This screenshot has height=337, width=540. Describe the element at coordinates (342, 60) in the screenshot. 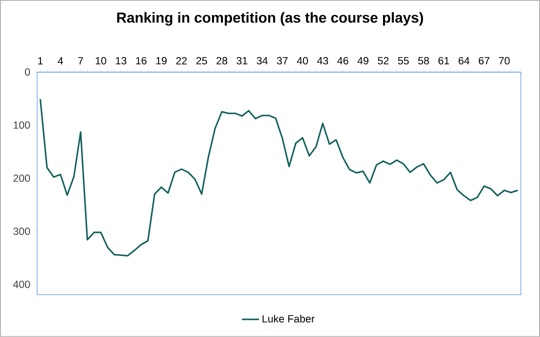

I see `x-tick-label: 46` at that location.